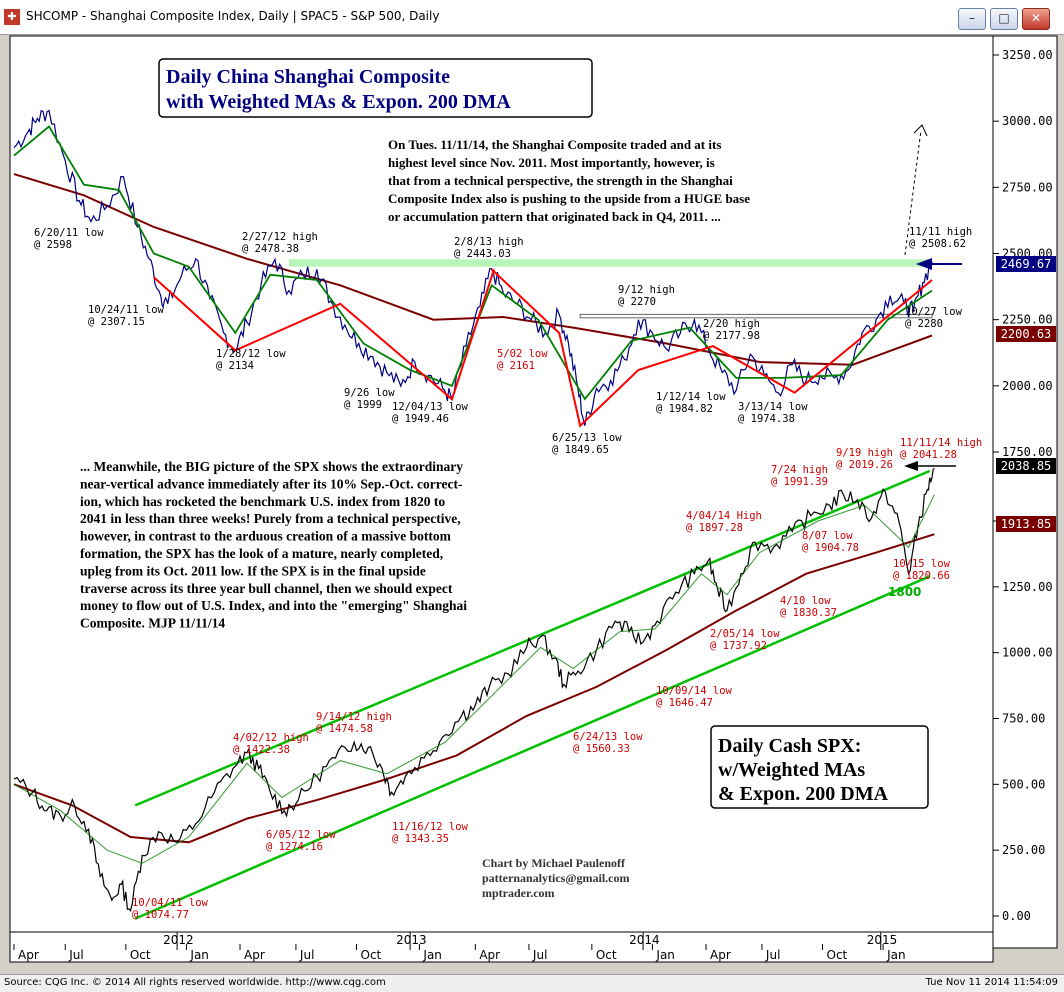  I want to click on spx-annotation-label: @ 1991.39, so click(799, 482).